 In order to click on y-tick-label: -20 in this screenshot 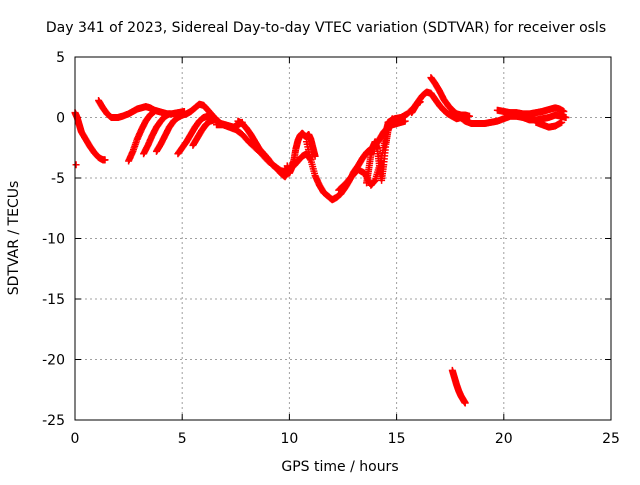, I will do `click(53, 361)`.